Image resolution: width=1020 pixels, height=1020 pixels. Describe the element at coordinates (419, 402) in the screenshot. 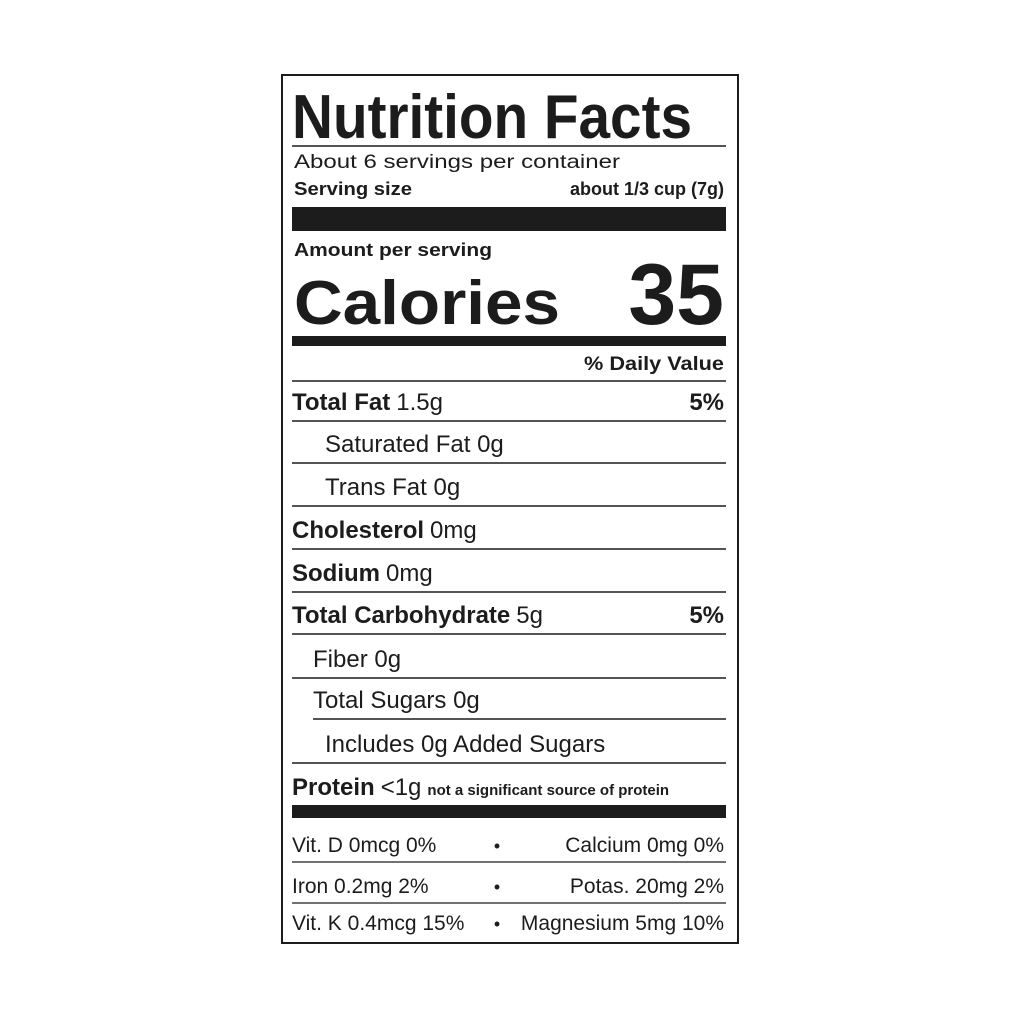

I see `nutrient-amount: 1.5g` at that location.